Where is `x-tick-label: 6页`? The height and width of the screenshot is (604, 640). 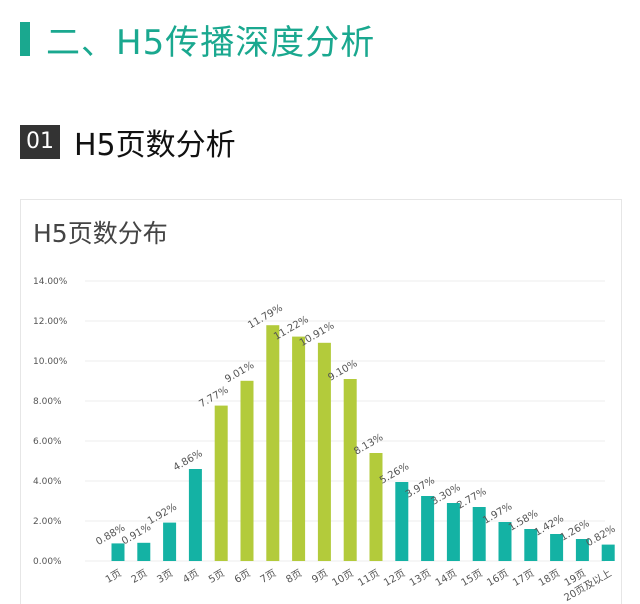 x-tick-label: 6页 is located at coordinates (242, 576).